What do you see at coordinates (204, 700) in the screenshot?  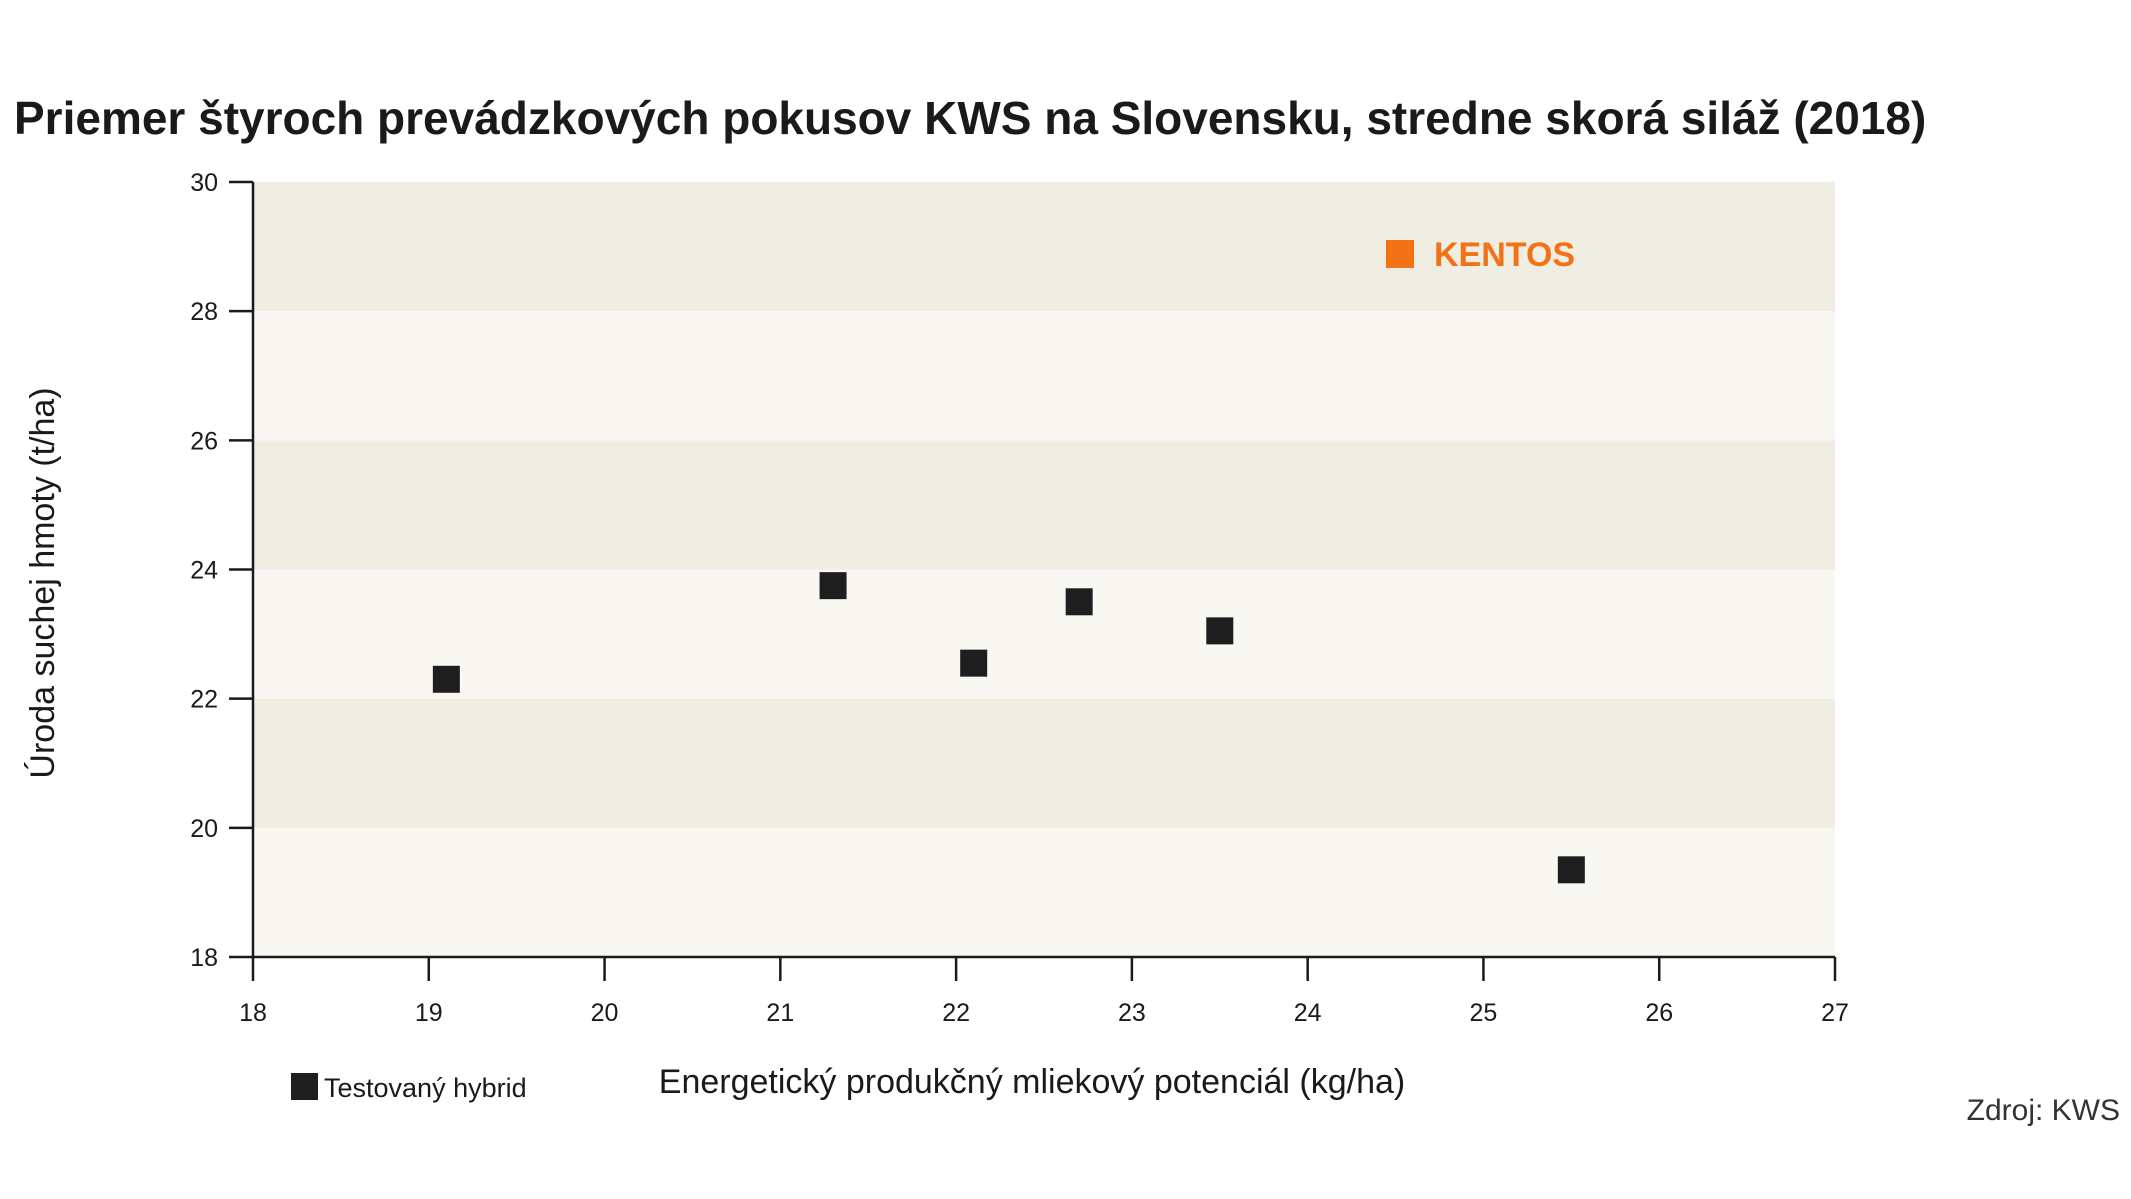 I see `y-tick-label: 22` at bounding box center [204, 700].